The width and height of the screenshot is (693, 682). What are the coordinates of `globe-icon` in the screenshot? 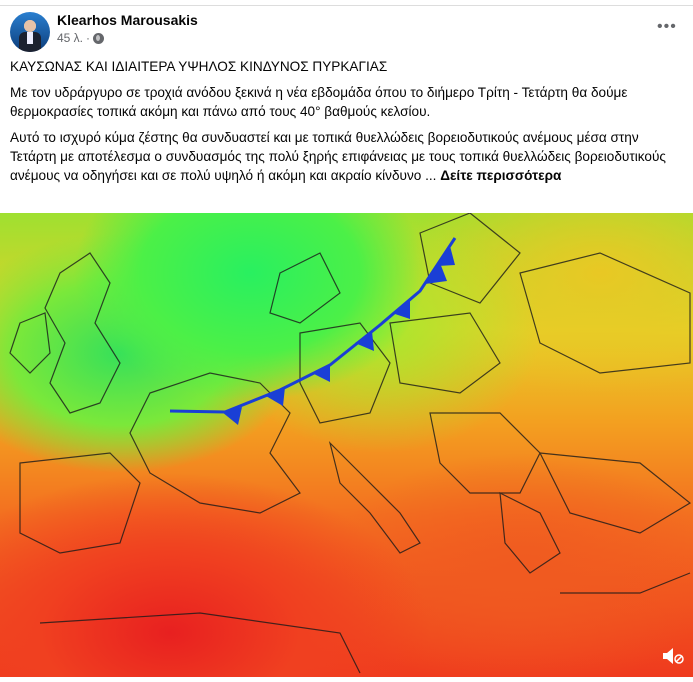 It's located at (99, 38).